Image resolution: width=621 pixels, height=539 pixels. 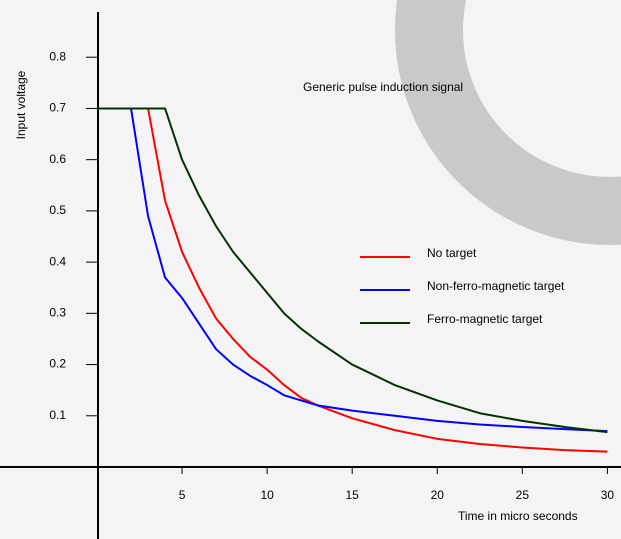 I want to click on x-tick-label: 20, so click(x=438, y=495).